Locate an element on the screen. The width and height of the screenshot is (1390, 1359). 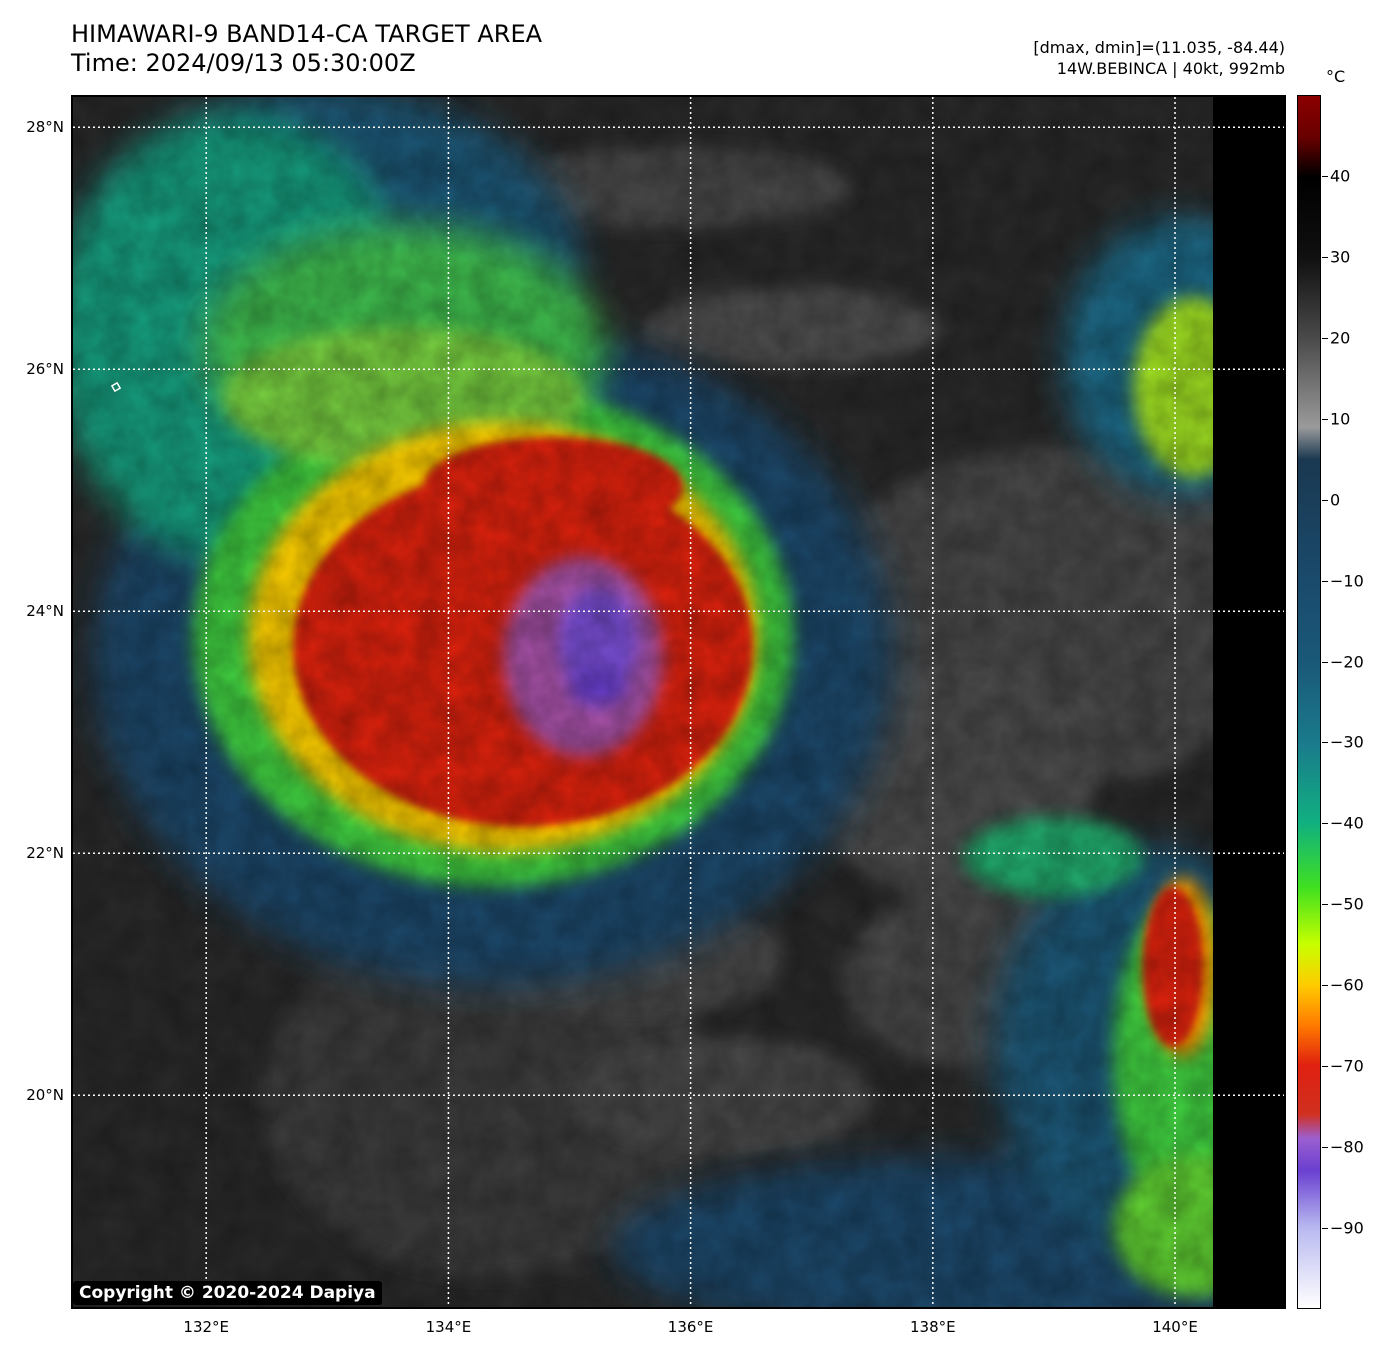
copyright-notice: Copyright © 2020-2024 Dapiya is located at coordinates (227, 1293).